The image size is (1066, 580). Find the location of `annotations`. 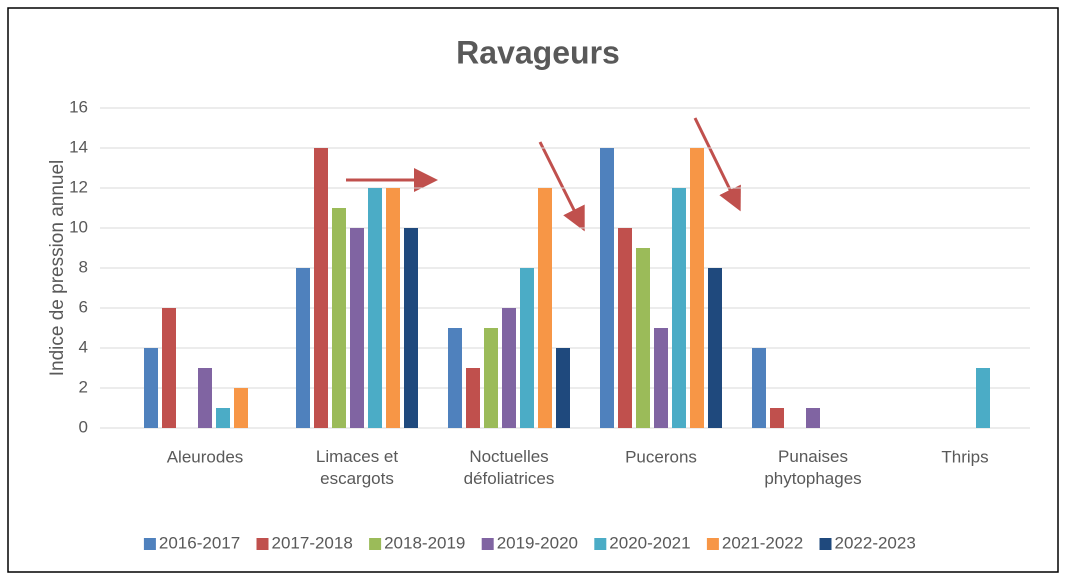

annotations is located at coordinates (543, 174).